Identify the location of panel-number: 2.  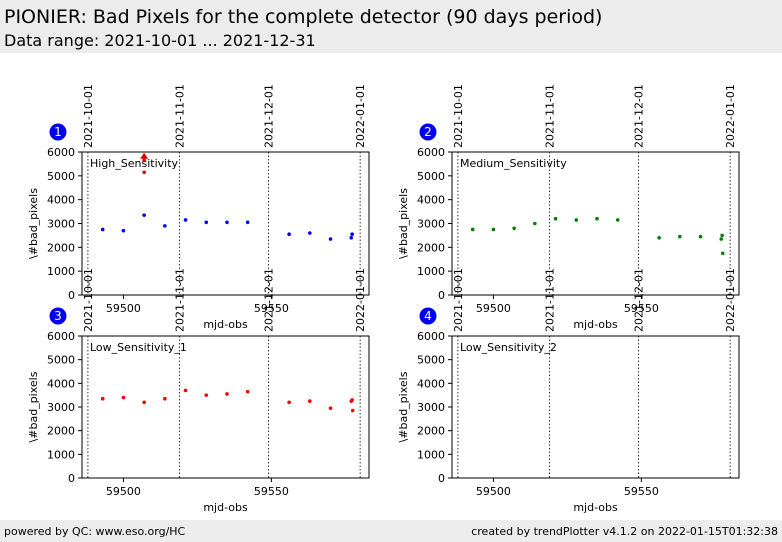
(428, 132).